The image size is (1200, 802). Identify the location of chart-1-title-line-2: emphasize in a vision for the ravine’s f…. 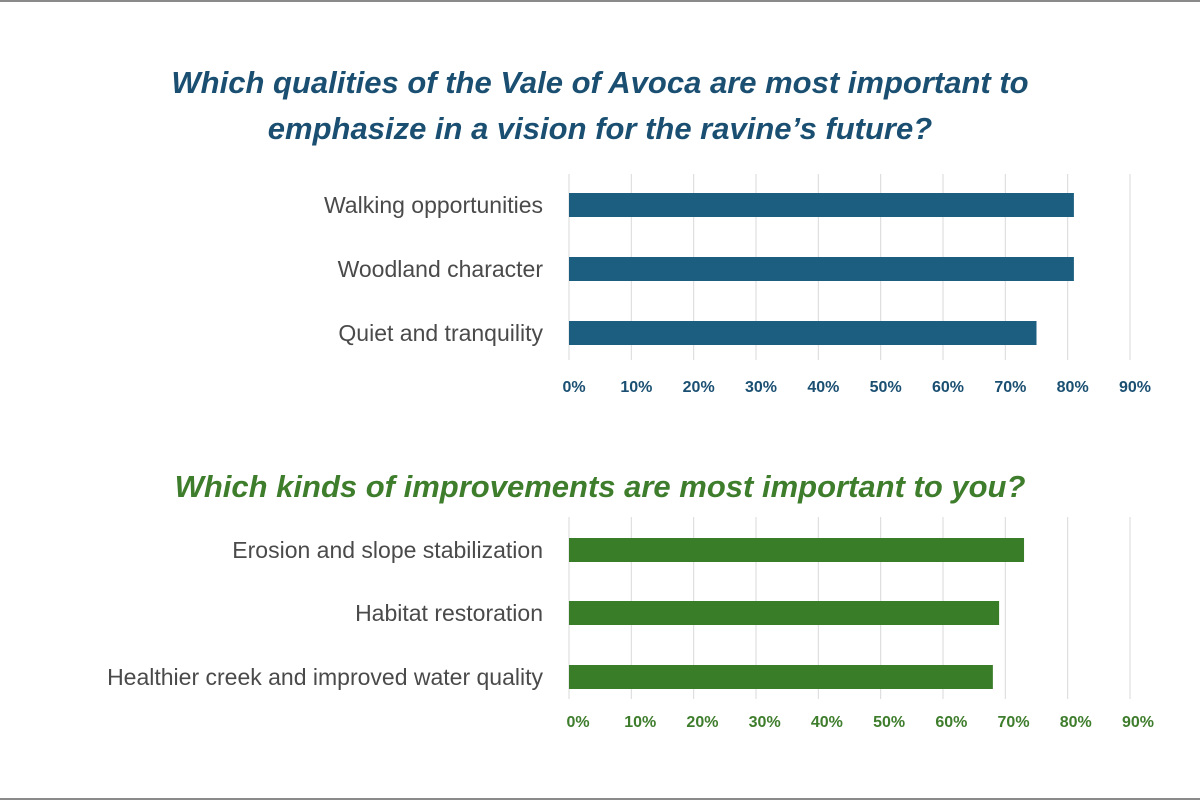
(600, 128).